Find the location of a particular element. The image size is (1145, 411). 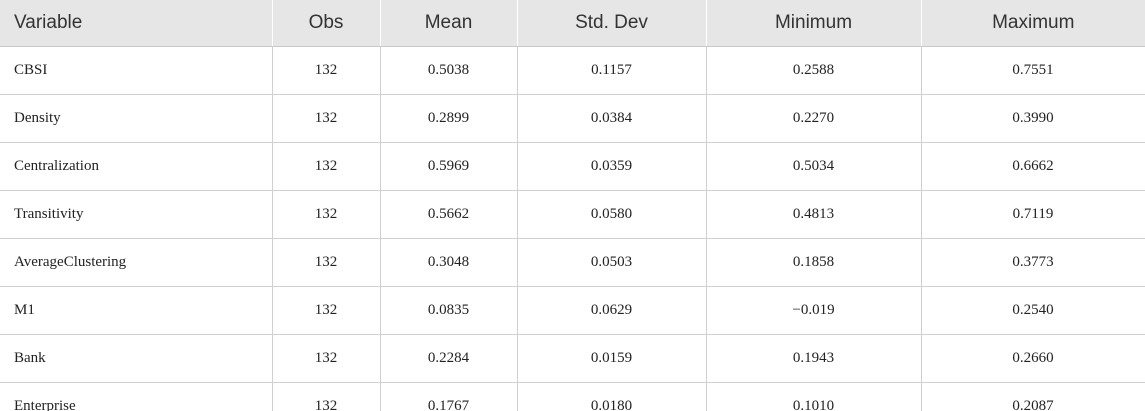

table-row: Bank 132 0.2284 0.0159 0.1943 0.2660 is located at coordinates (572, 358).